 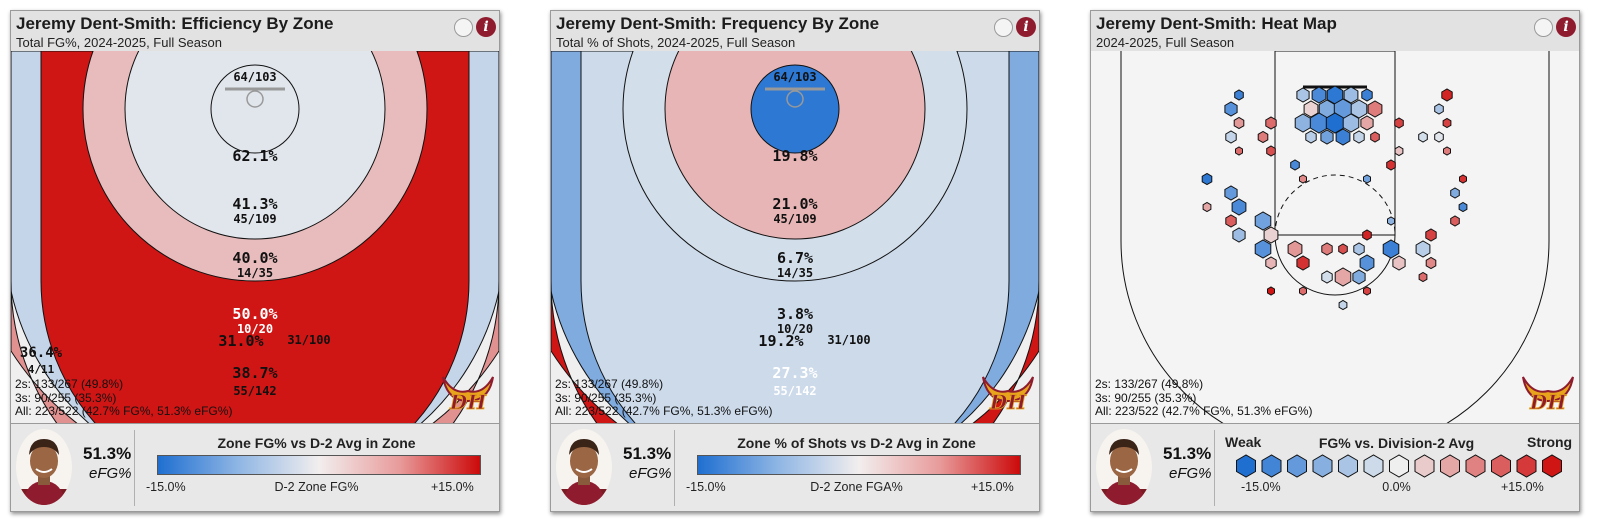 I want to click on zone-count-corner-3: 31/100, so click(x=848, y=340).